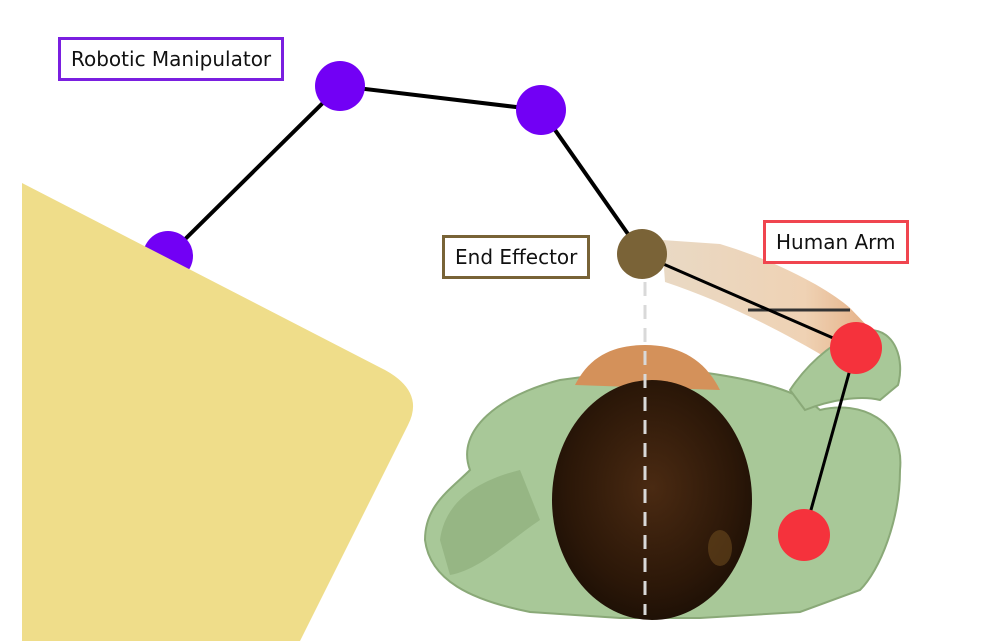 The height and width of the screenshot is (641, 1004). What do you see at coordinates (490, 522) in the screenshot?
I see `human-shoulder-shading` at bounding box center [490, 522].